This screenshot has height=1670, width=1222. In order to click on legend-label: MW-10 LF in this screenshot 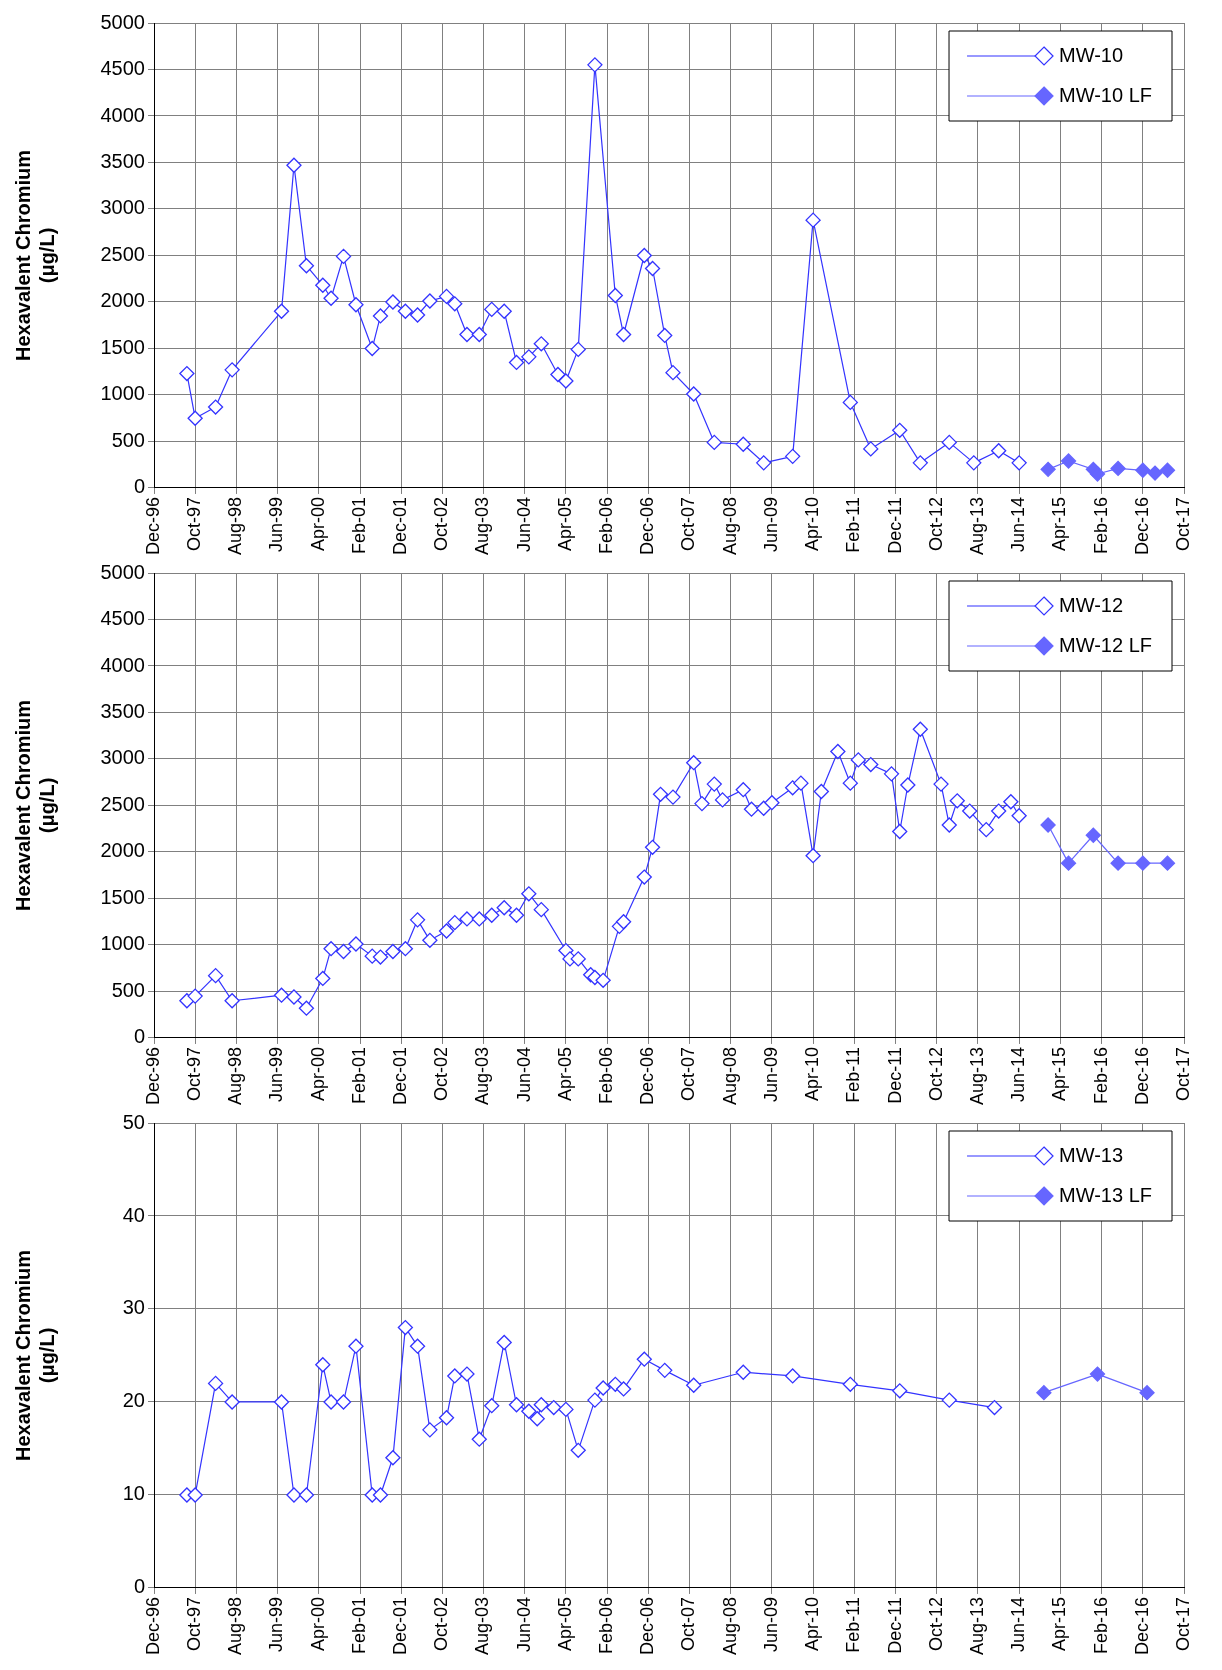, I will do `click(1106, 94)`.